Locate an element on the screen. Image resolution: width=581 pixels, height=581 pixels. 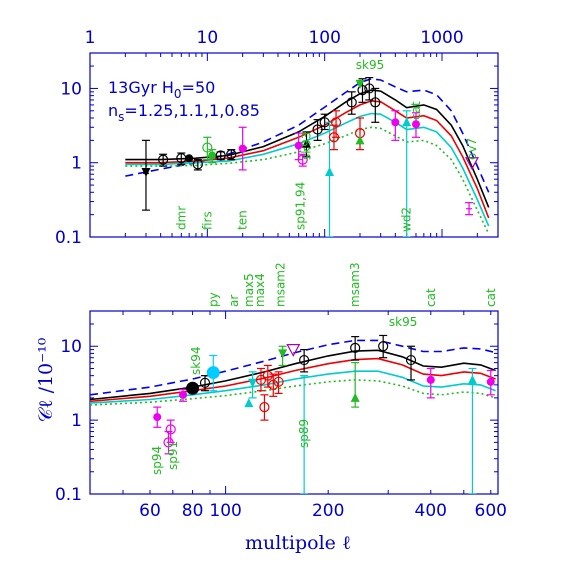
x-tick-label: 1000 is located at coordinates (441, 38).